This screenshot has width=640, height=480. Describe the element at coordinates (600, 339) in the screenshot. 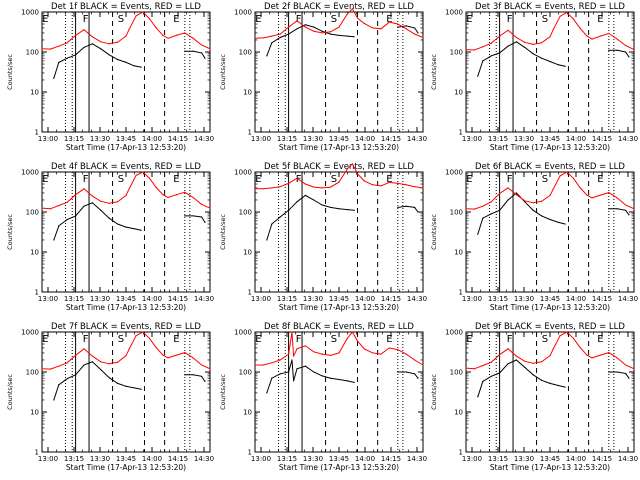

I see `segment-marker: E` at that location.